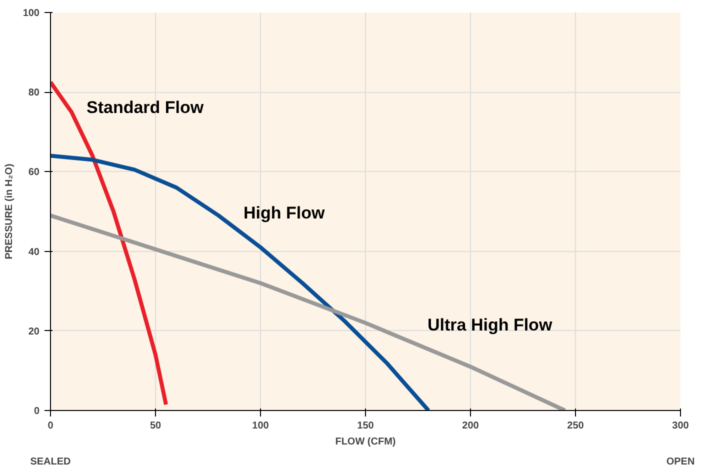 The width and height of the screenshot is (713, 475). What do you see at coordinates (575, 426) in the screenshot?
I see `x-tick-label: 250` at bounding box center [575, 426].